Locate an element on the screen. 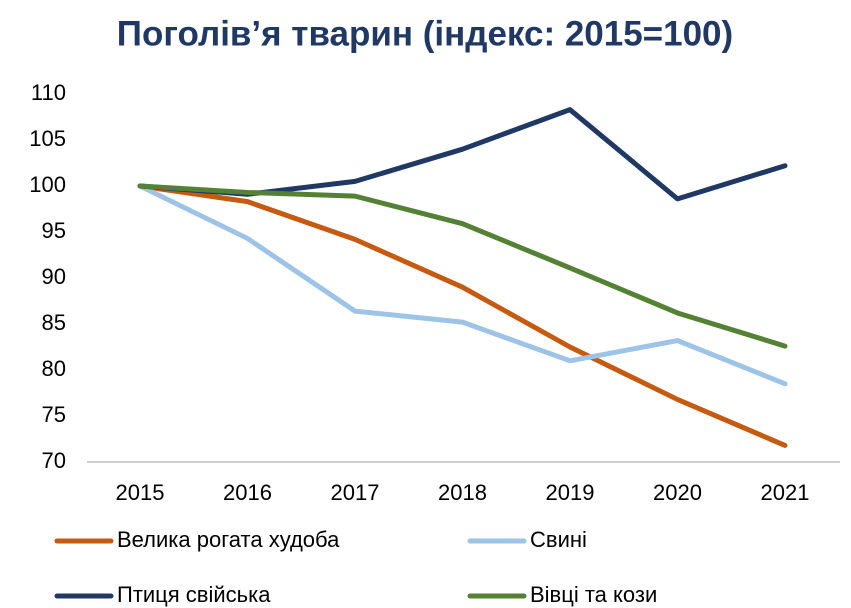 The height and width of the screenshot is (608, 851). x-tick-label: 2016 is located at coordinates (247, 492).